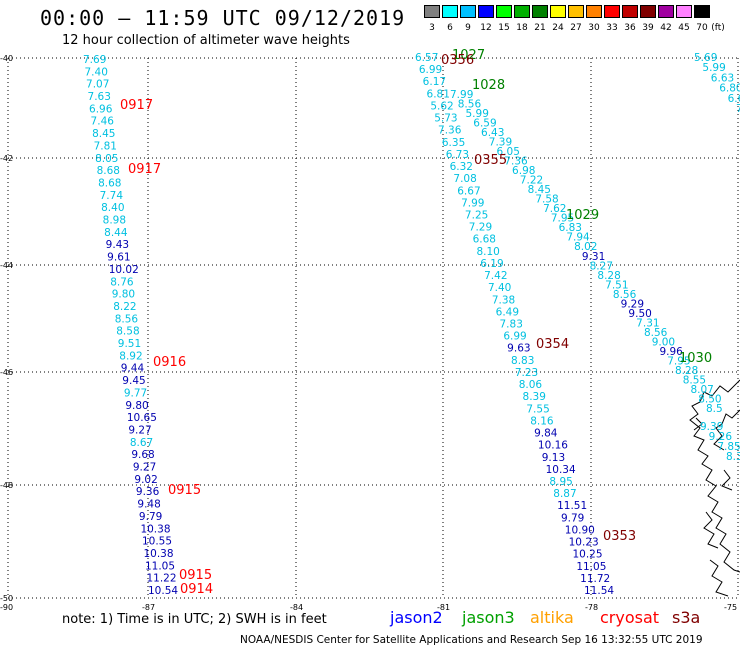 The height and width of the screenshot is (650, 740). What do you see at coordinates (101, 109) in the screenshot?
I see `wave-height-value: 6.96` at bounding box center [101, 109].